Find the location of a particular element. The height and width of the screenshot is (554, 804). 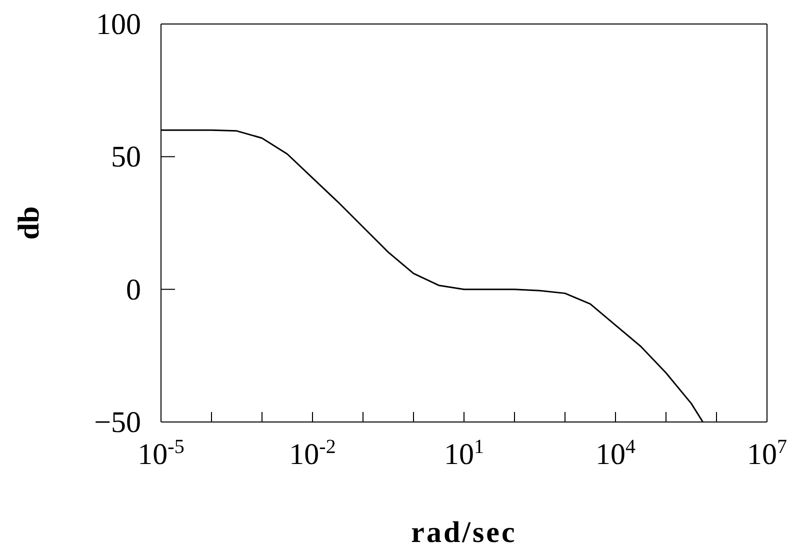

x-tick-label: 10$^{-2}$ is located at coordinates (312, 453).